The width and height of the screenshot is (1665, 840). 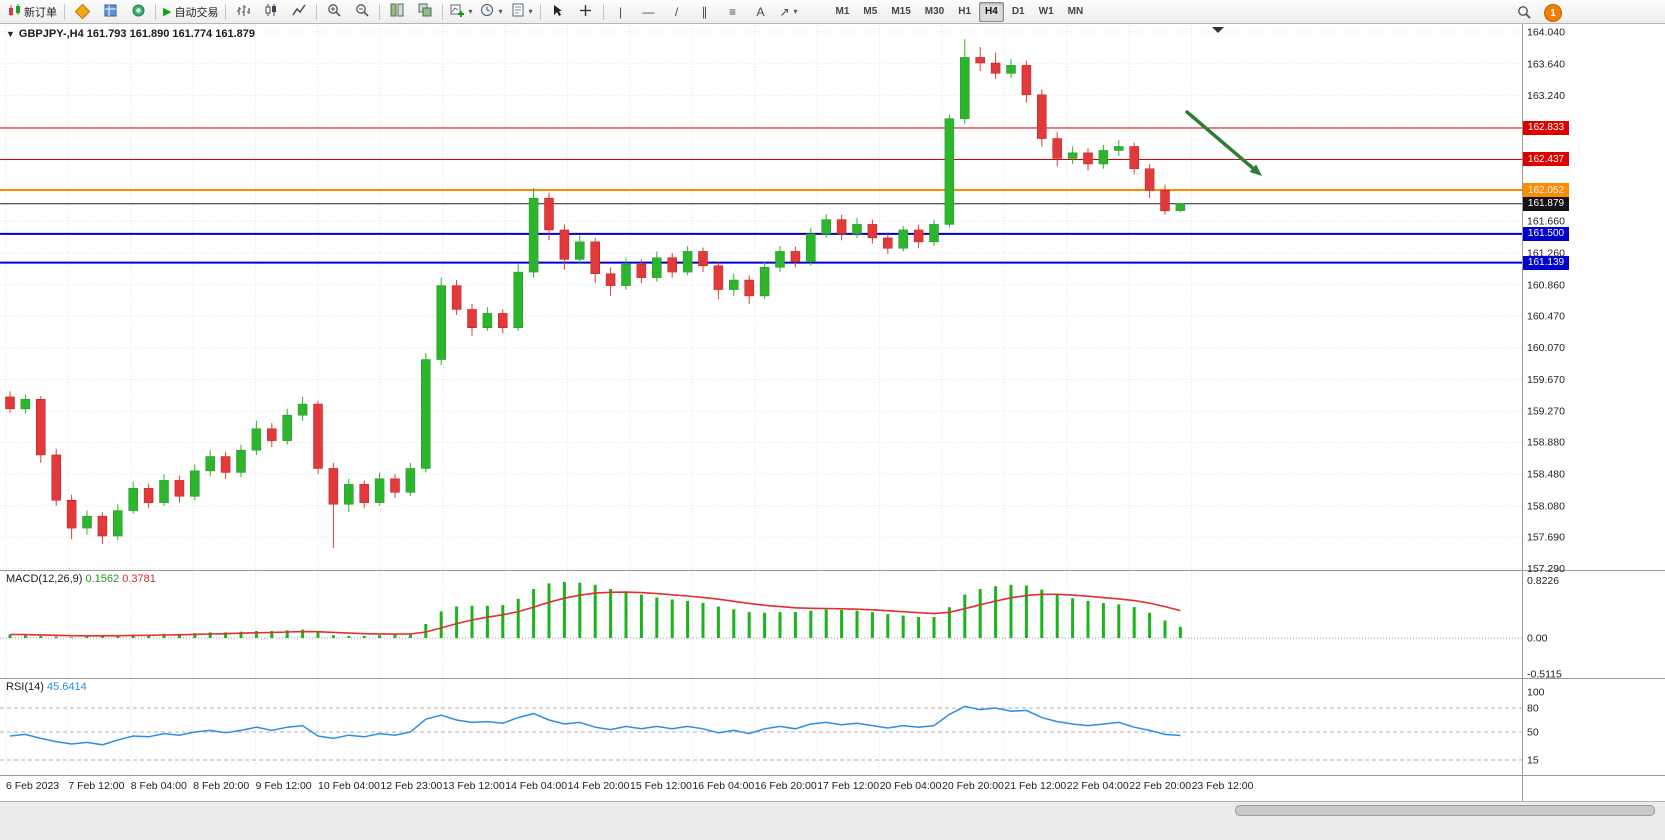 I want to click on trendline-tool-button: /, so click(x=677, y=12).